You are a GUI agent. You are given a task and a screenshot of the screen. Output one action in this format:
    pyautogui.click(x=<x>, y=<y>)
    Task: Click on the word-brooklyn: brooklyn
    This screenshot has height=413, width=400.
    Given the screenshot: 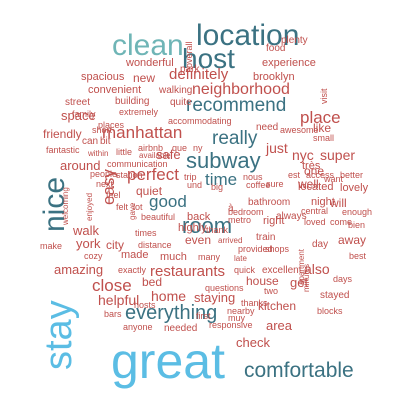 What is the action you would take?
    pyautogui.click(x=274, y=77)
    